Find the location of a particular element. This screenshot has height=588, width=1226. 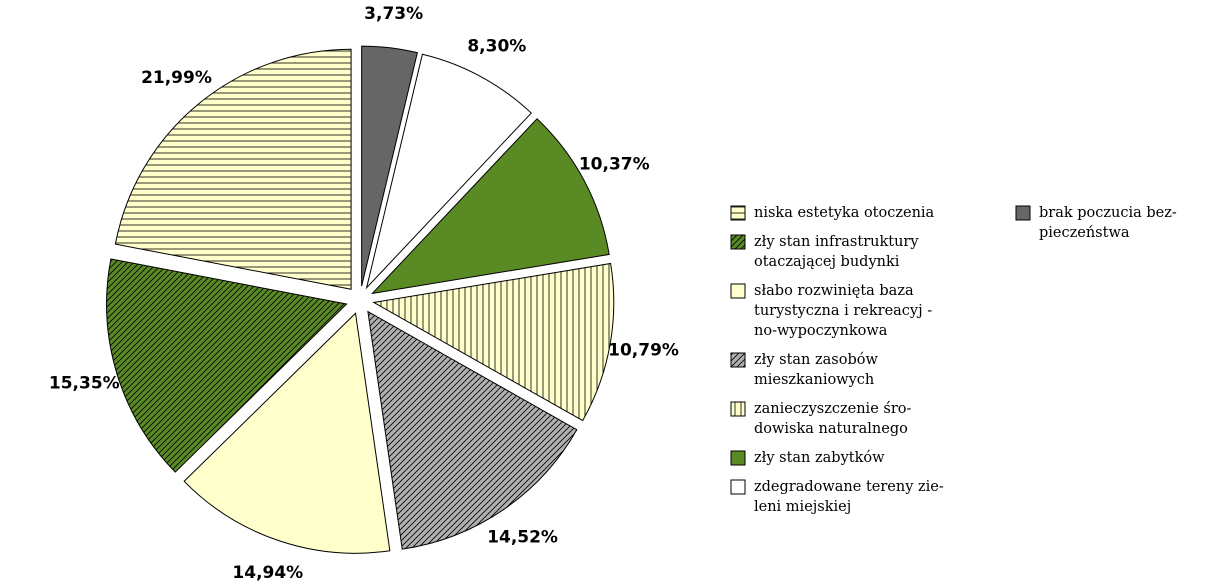

data-label: 3,73% is located at coordinates (393, 14).